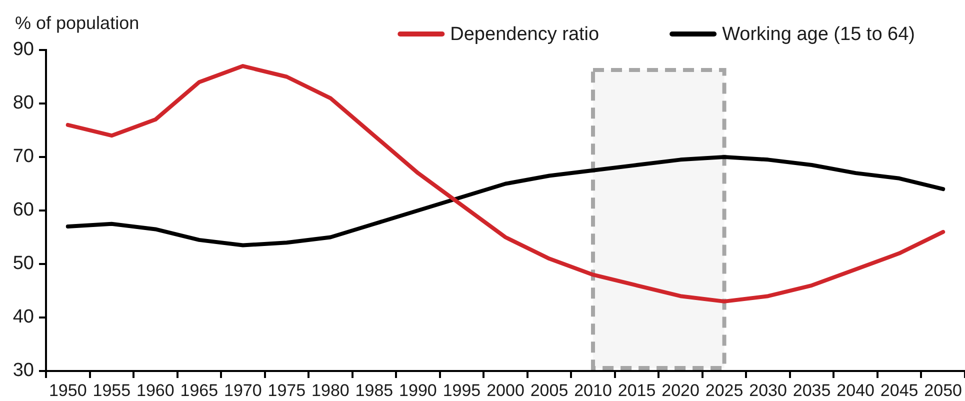  What do you see at coordinates (418, 390) in the screenshot?
I see `x-tick-label: 1990` at bounding box center [418, 390].